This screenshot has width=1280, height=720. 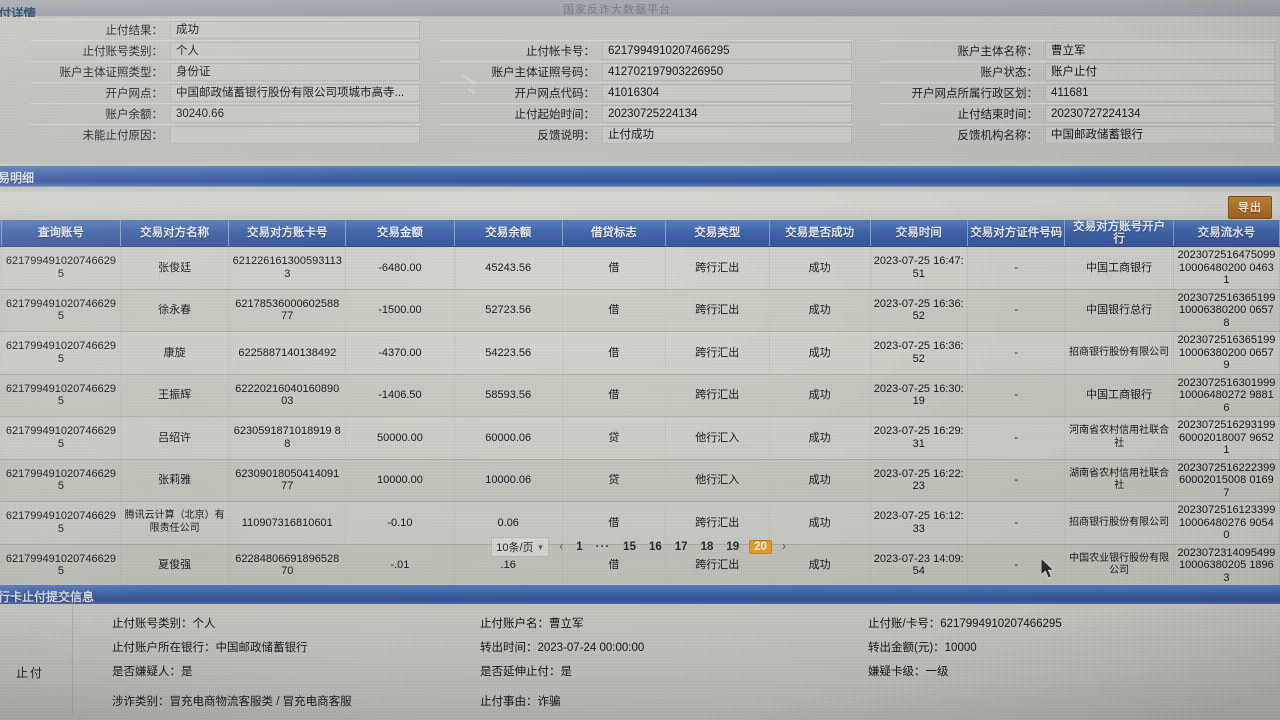 What do you see at coordinates (717, 438) in the screenshot?
I see `cell-txn-type: 他行汇入` at bounding box center [717, 438].